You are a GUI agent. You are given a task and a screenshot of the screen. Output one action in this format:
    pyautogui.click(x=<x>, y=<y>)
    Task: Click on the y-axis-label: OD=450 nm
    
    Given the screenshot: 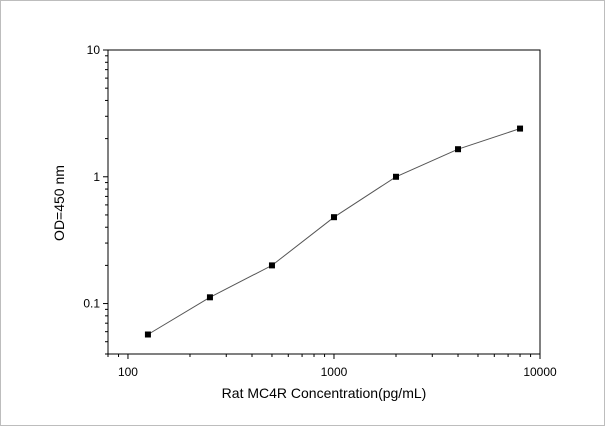 What is the action you would take?
    pyautogui.click(x=59, y=203)
    